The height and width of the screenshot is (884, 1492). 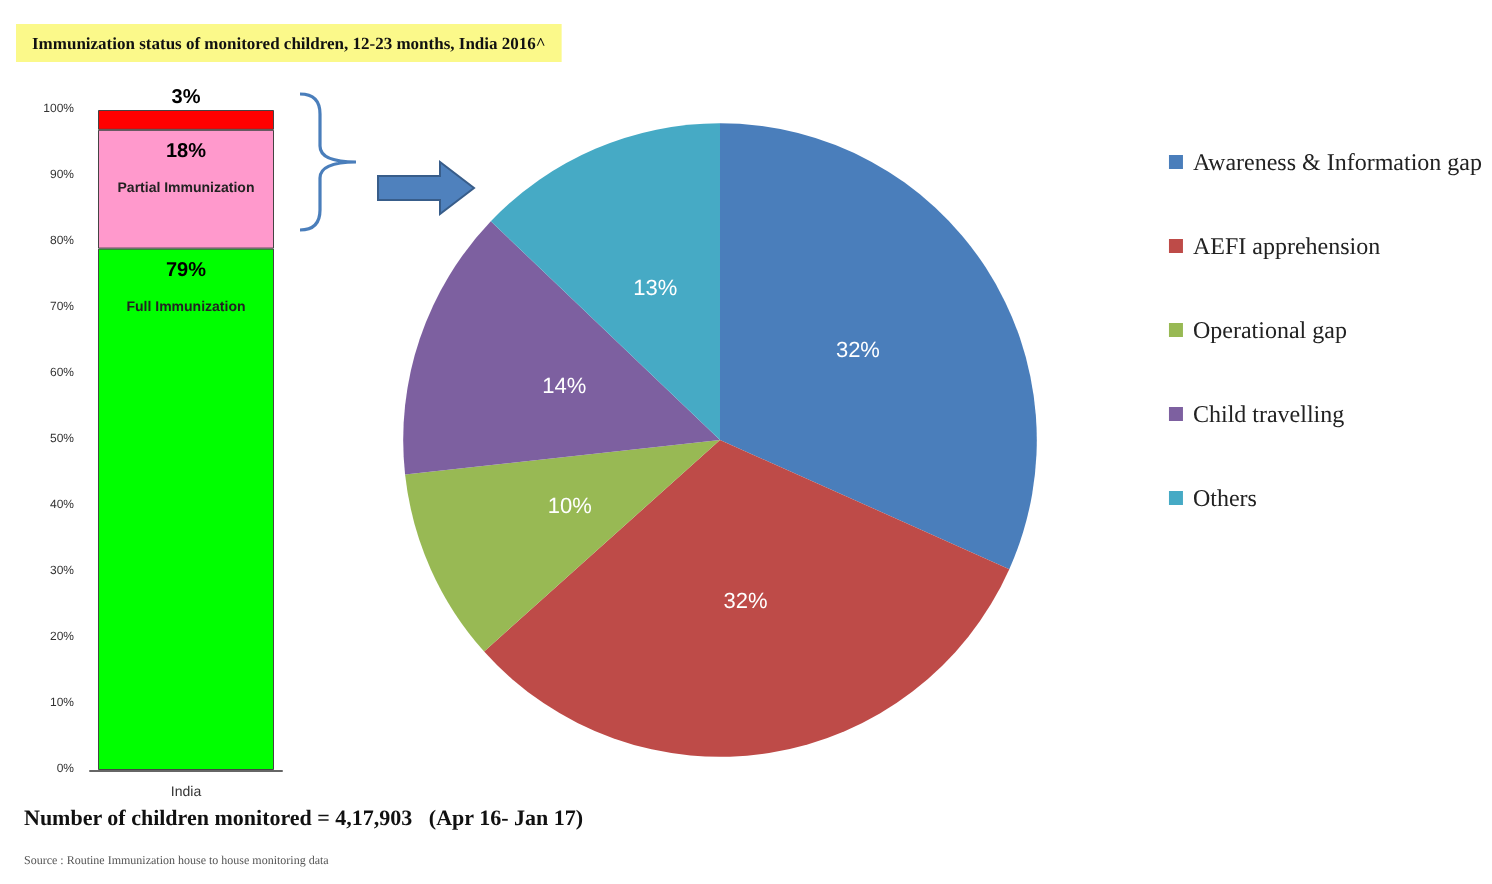 I want to click on data-label: 10%, so click(x=570, y=507).